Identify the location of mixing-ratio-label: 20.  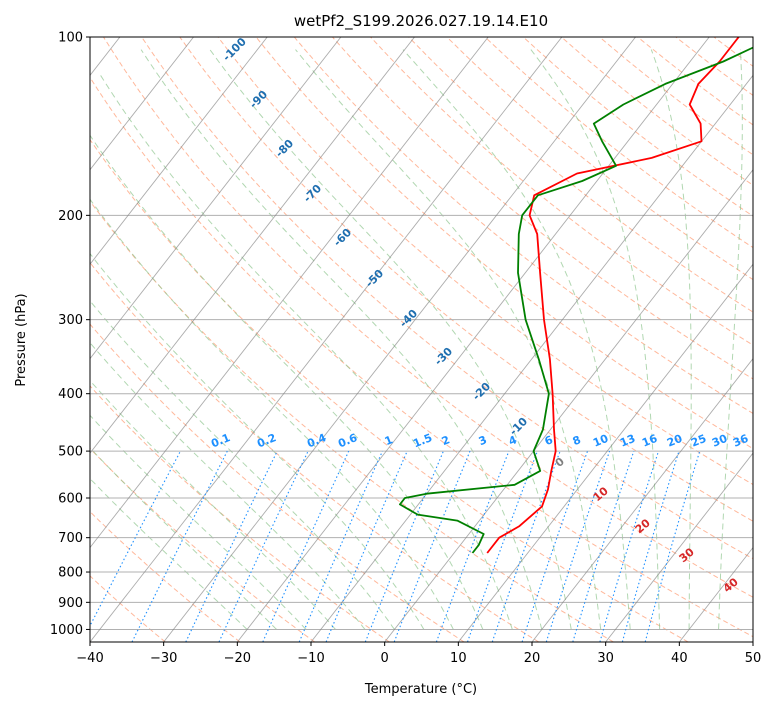
(674, 441).